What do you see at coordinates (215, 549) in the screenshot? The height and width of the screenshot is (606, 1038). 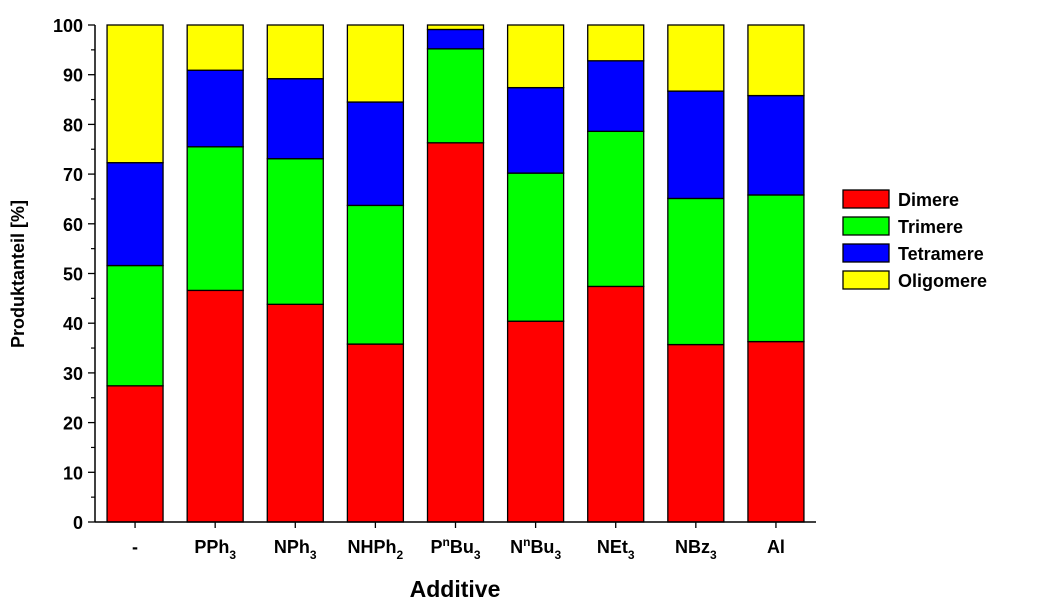 I see `x-tick-label: PPh3` at bounding box center [215, 549].